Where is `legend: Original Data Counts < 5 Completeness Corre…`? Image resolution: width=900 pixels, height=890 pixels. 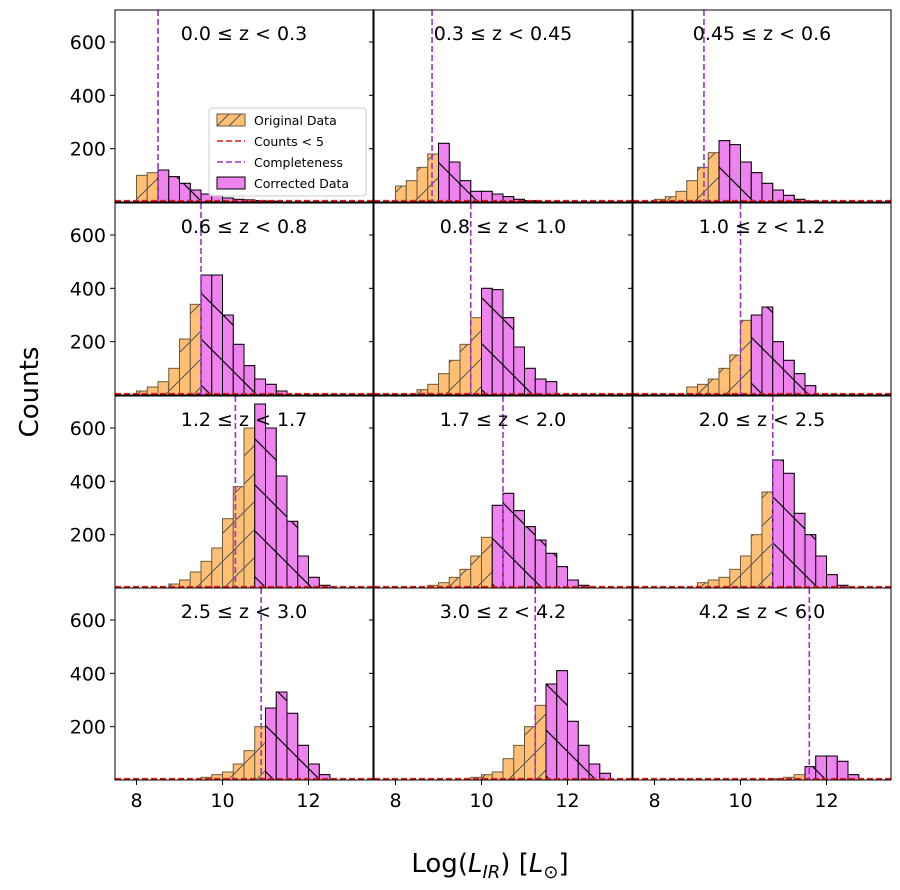 legend: Original Data Counts < 5 Completeness Corre… is located at coordinates (287, 152).